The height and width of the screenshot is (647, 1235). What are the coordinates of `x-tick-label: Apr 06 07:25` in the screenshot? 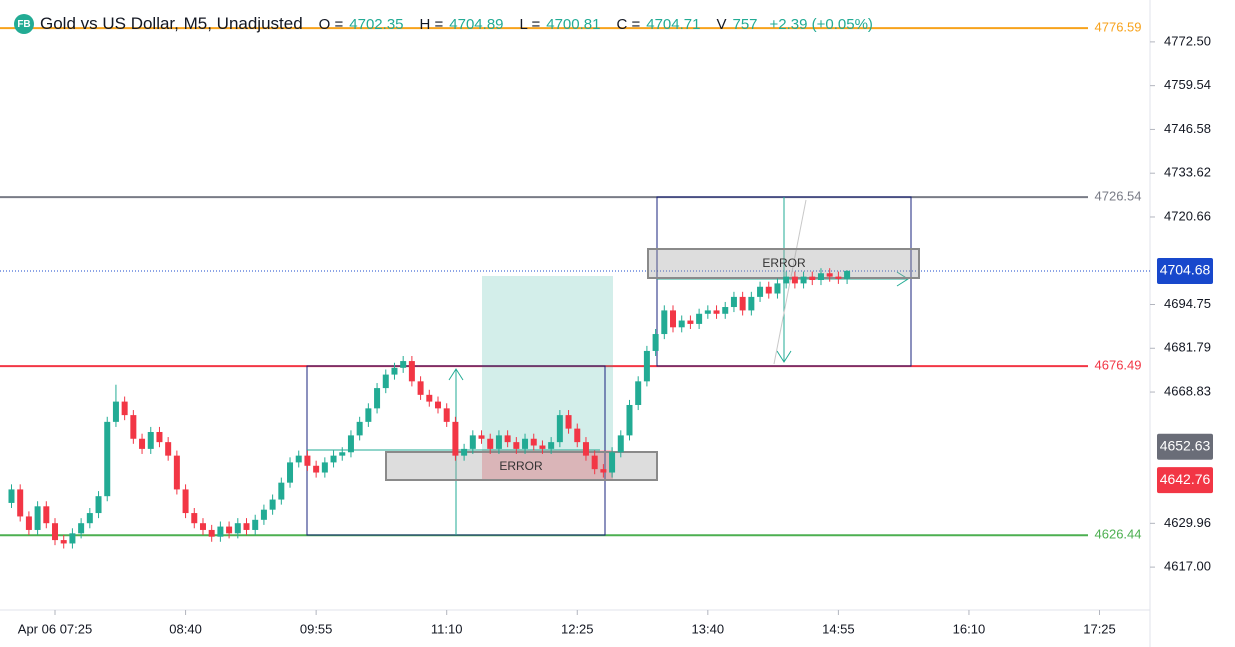 It's located at (55, 628).